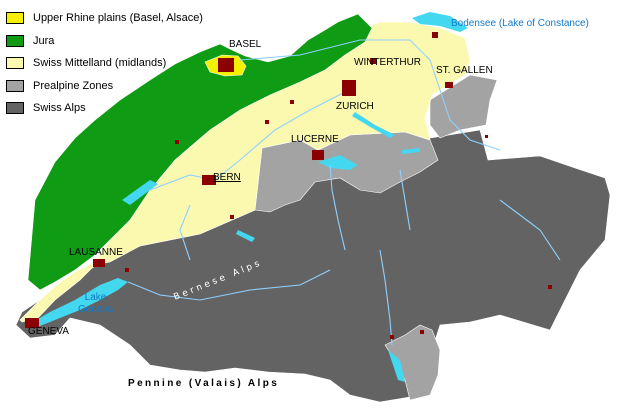 This screenshot has height=412, width=618. What do you see at coordinates (337, 207) in the screenshot?
I see `river-reuss` at bounding box center [337, 207].